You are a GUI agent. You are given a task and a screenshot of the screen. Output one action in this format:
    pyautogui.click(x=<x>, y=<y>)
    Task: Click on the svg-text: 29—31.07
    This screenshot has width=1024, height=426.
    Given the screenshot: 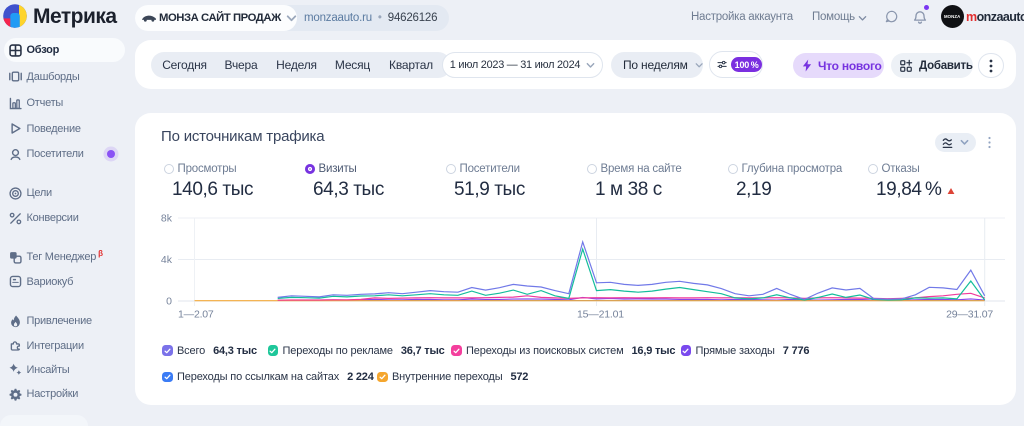 What is the action you would take?
    pyautogui.click(x=969, y=315)
    